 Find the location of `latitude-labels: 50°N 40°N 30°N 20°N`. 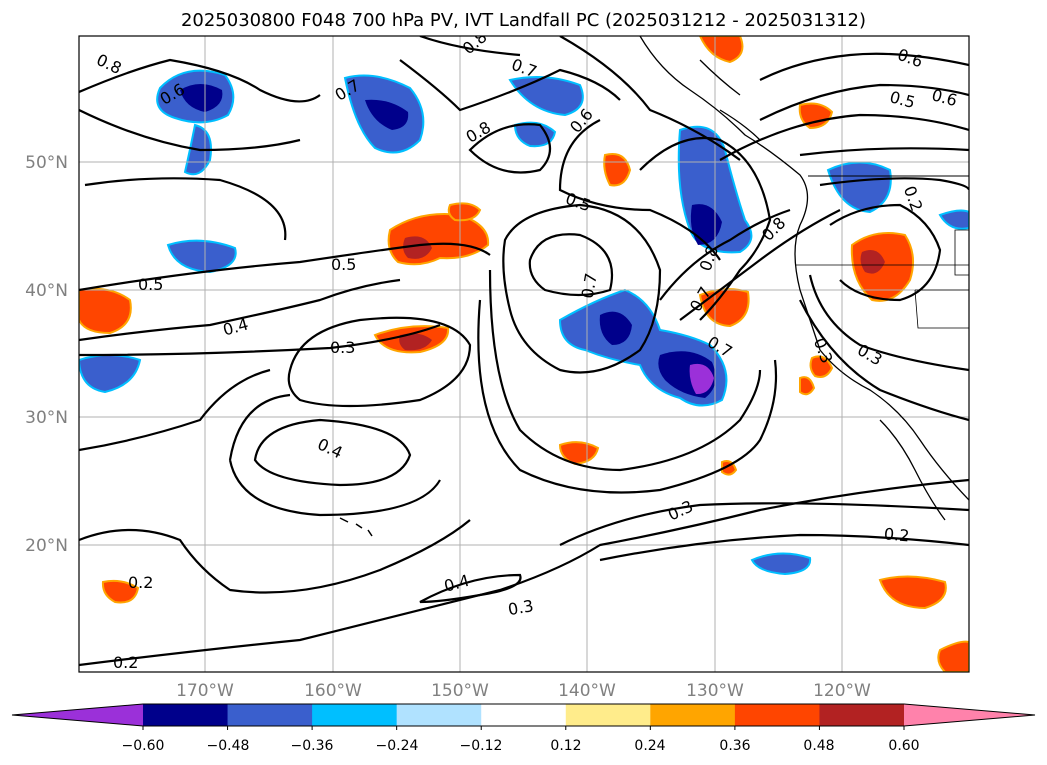

latitude-labels: 50°N 40°N 30°N 20°N is located at coordinates (46, 354).